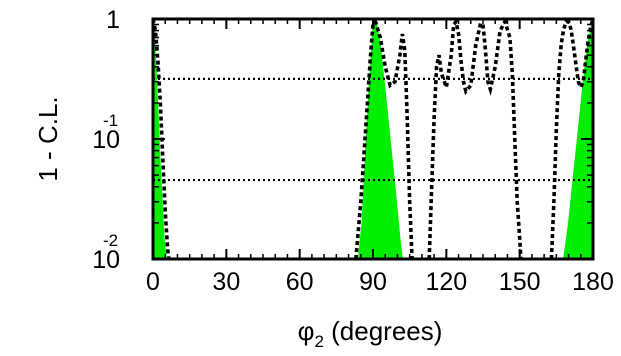 The image size is (621, 356). What do you see at coordinates (446, 282) in the screenshot?
I see `x-tick-label: 120` at bounding box center [446, 282].